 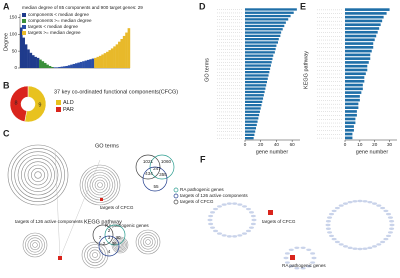 What do you see at coordinates (149, 173) in the screenshot?
I see `venn-count: 434` at bounding box center [149, 173].